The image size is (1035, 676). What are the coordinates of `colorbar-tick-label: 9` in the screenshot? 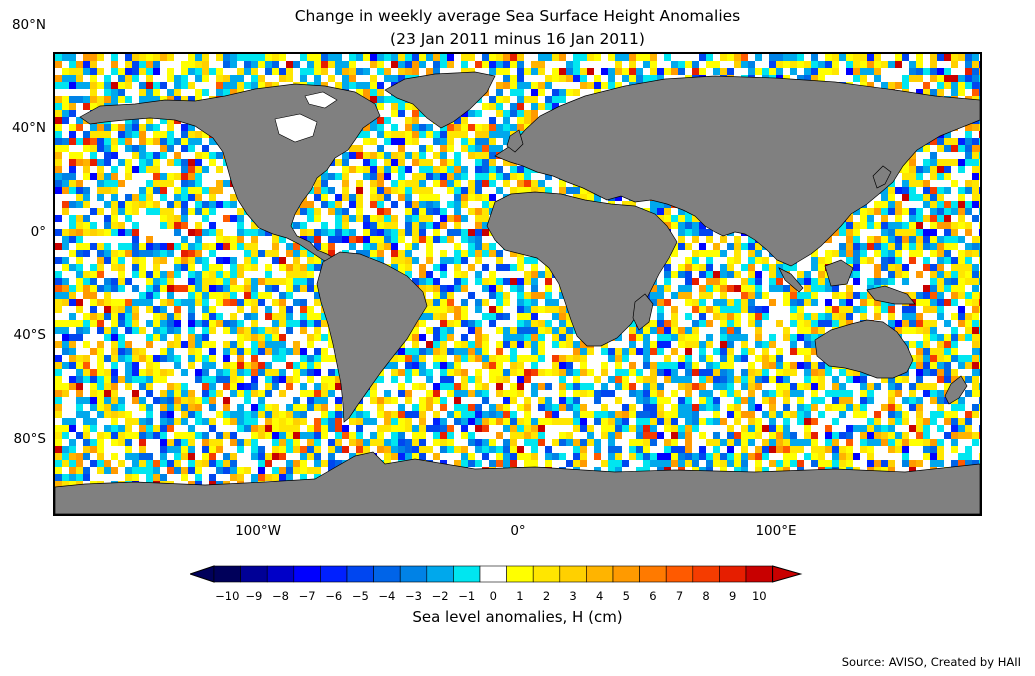 It's located at (733, 596).